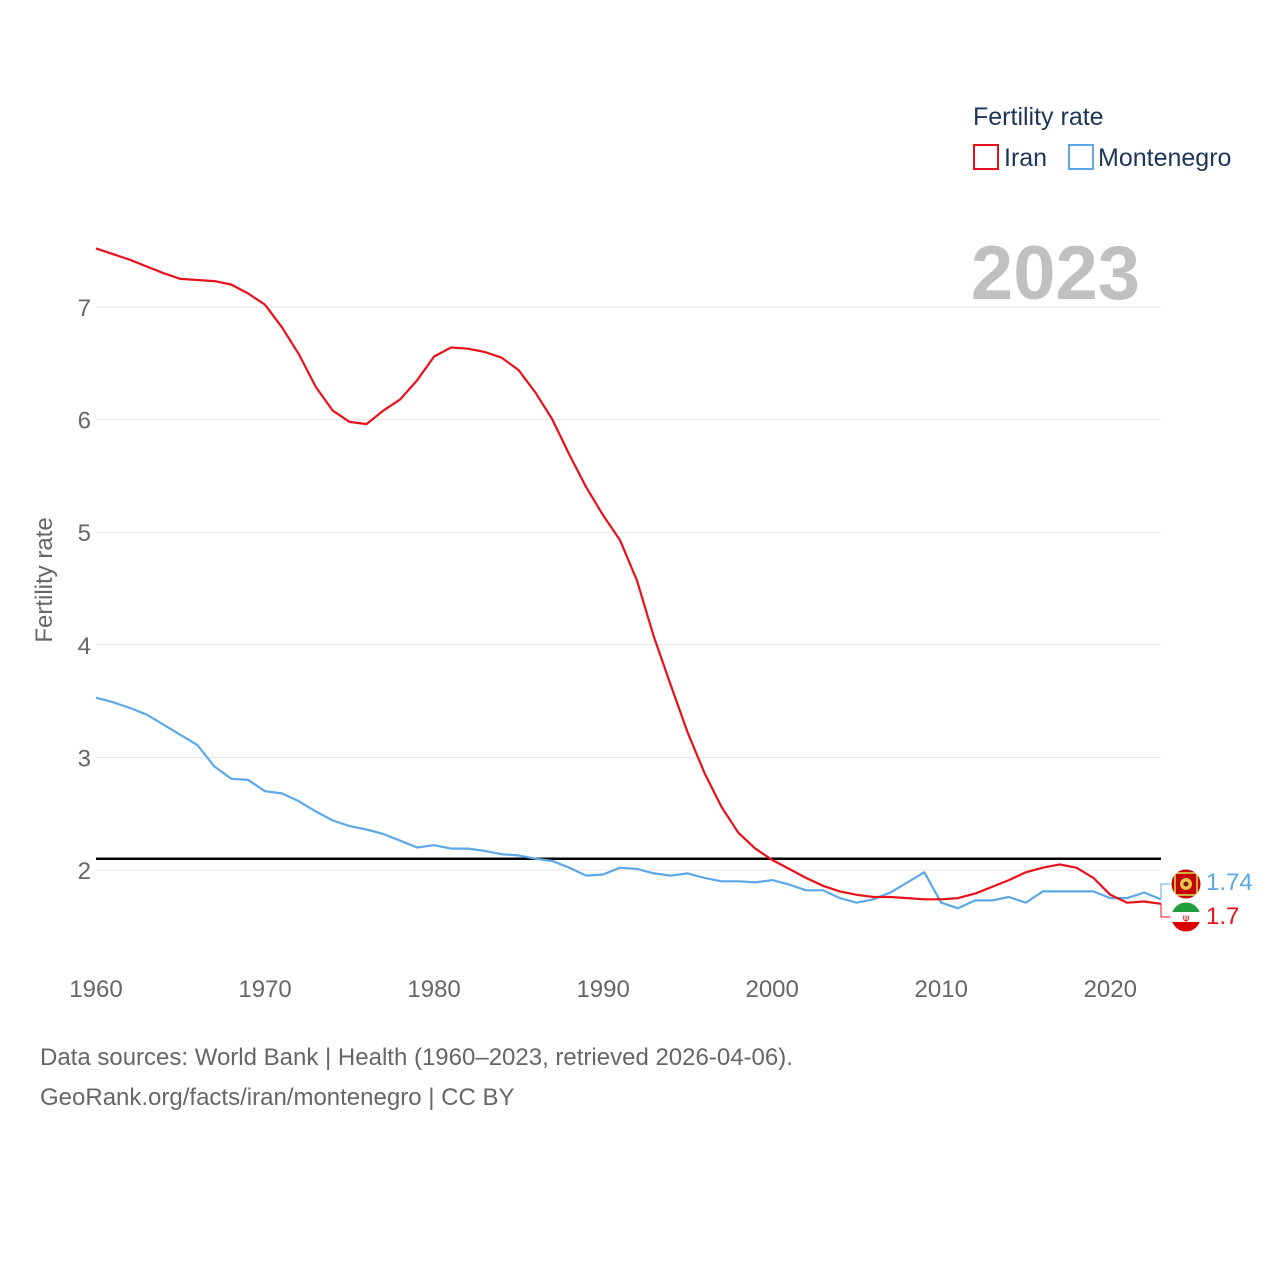 This screenshot has height=1280, width=1280. Describe the element at coordinates (1038, 117) in the screenshot. I see `legend-title: Fertility rate` at that location.